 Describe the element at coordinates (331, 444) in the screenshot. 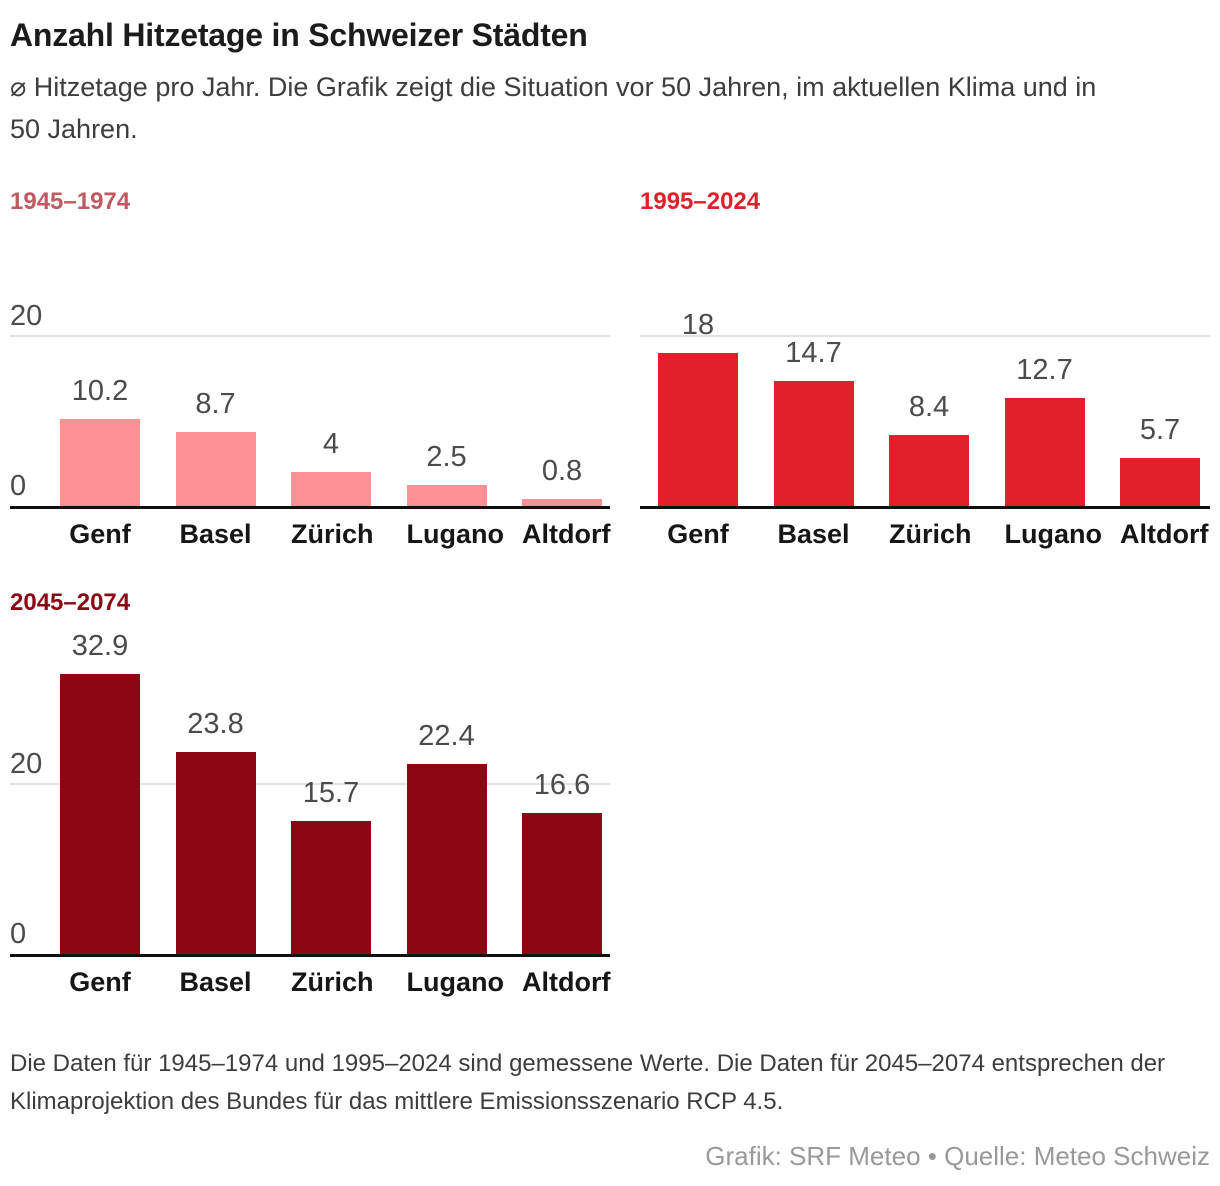

I see `bar-value-label: 4` at that location.